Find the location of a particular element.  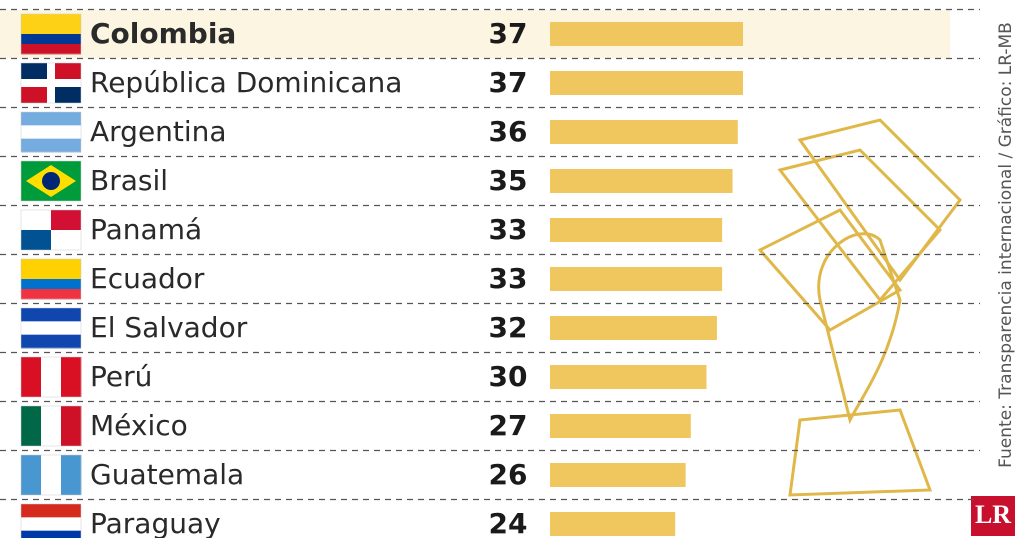

highlight-row is located at coordinates (475, 34).